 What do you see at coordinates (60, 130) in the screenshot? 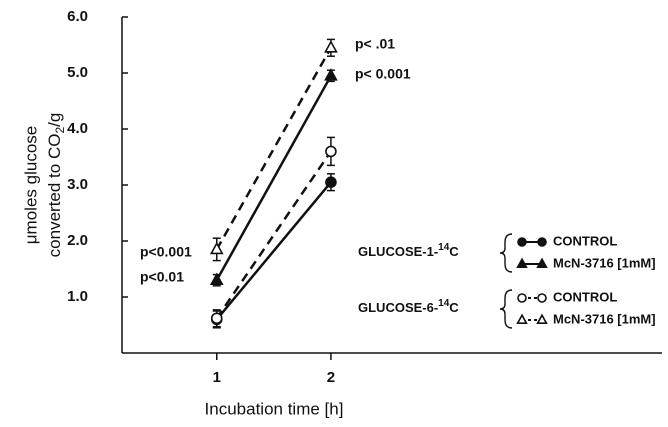
I see `y-label-sub: 2` at bounding box center [60, 130].